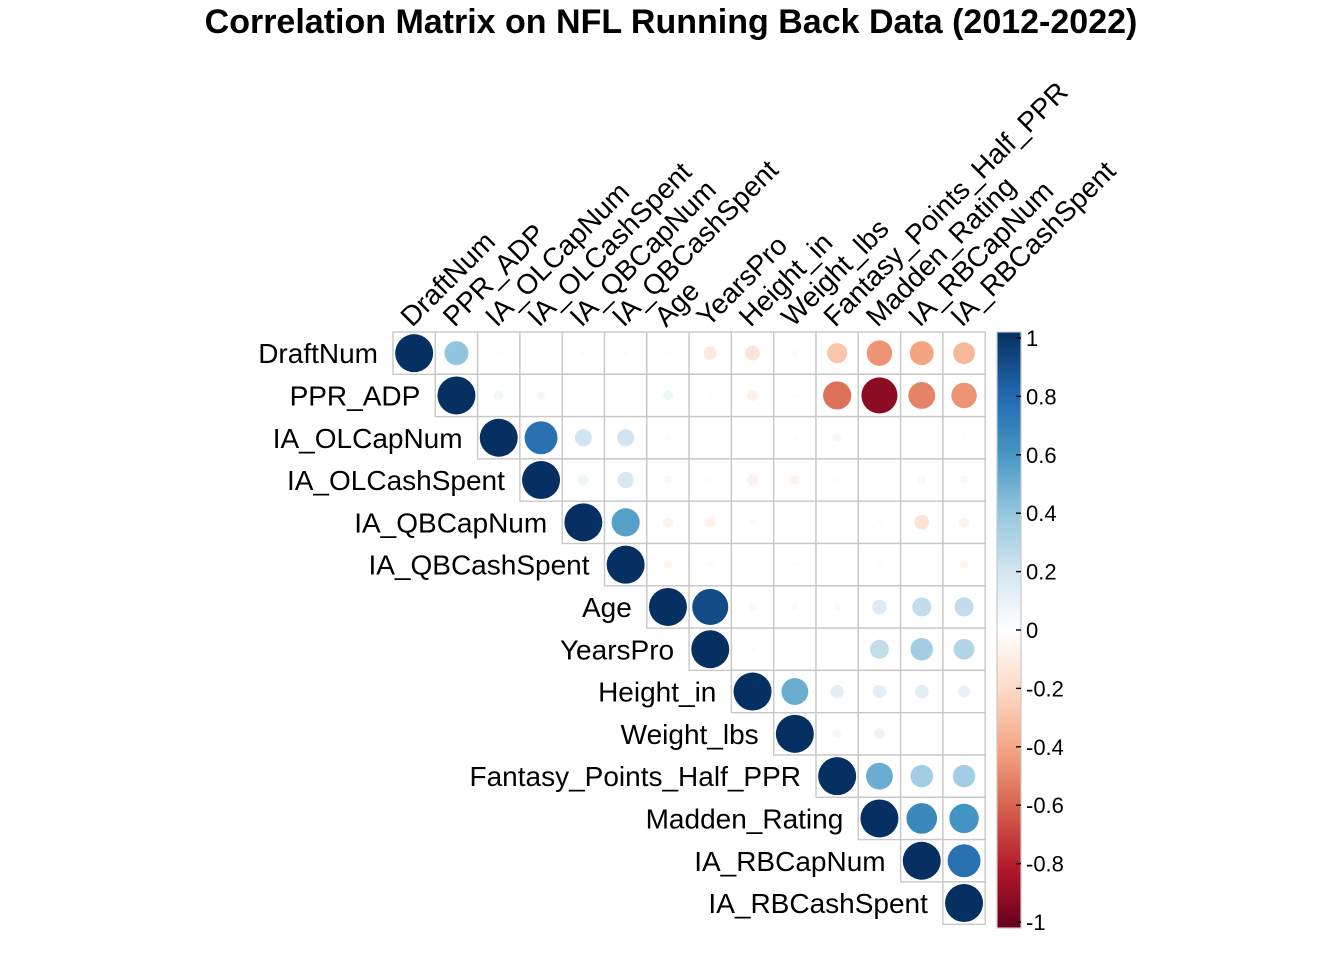 This screenshot has height=960, width=1344. I want to click on color-legend: 1 0.8 0.6 0.4 0.2 0 -0.2 -0.4 -0.6 -0.8 -1, so click(1030, 630).